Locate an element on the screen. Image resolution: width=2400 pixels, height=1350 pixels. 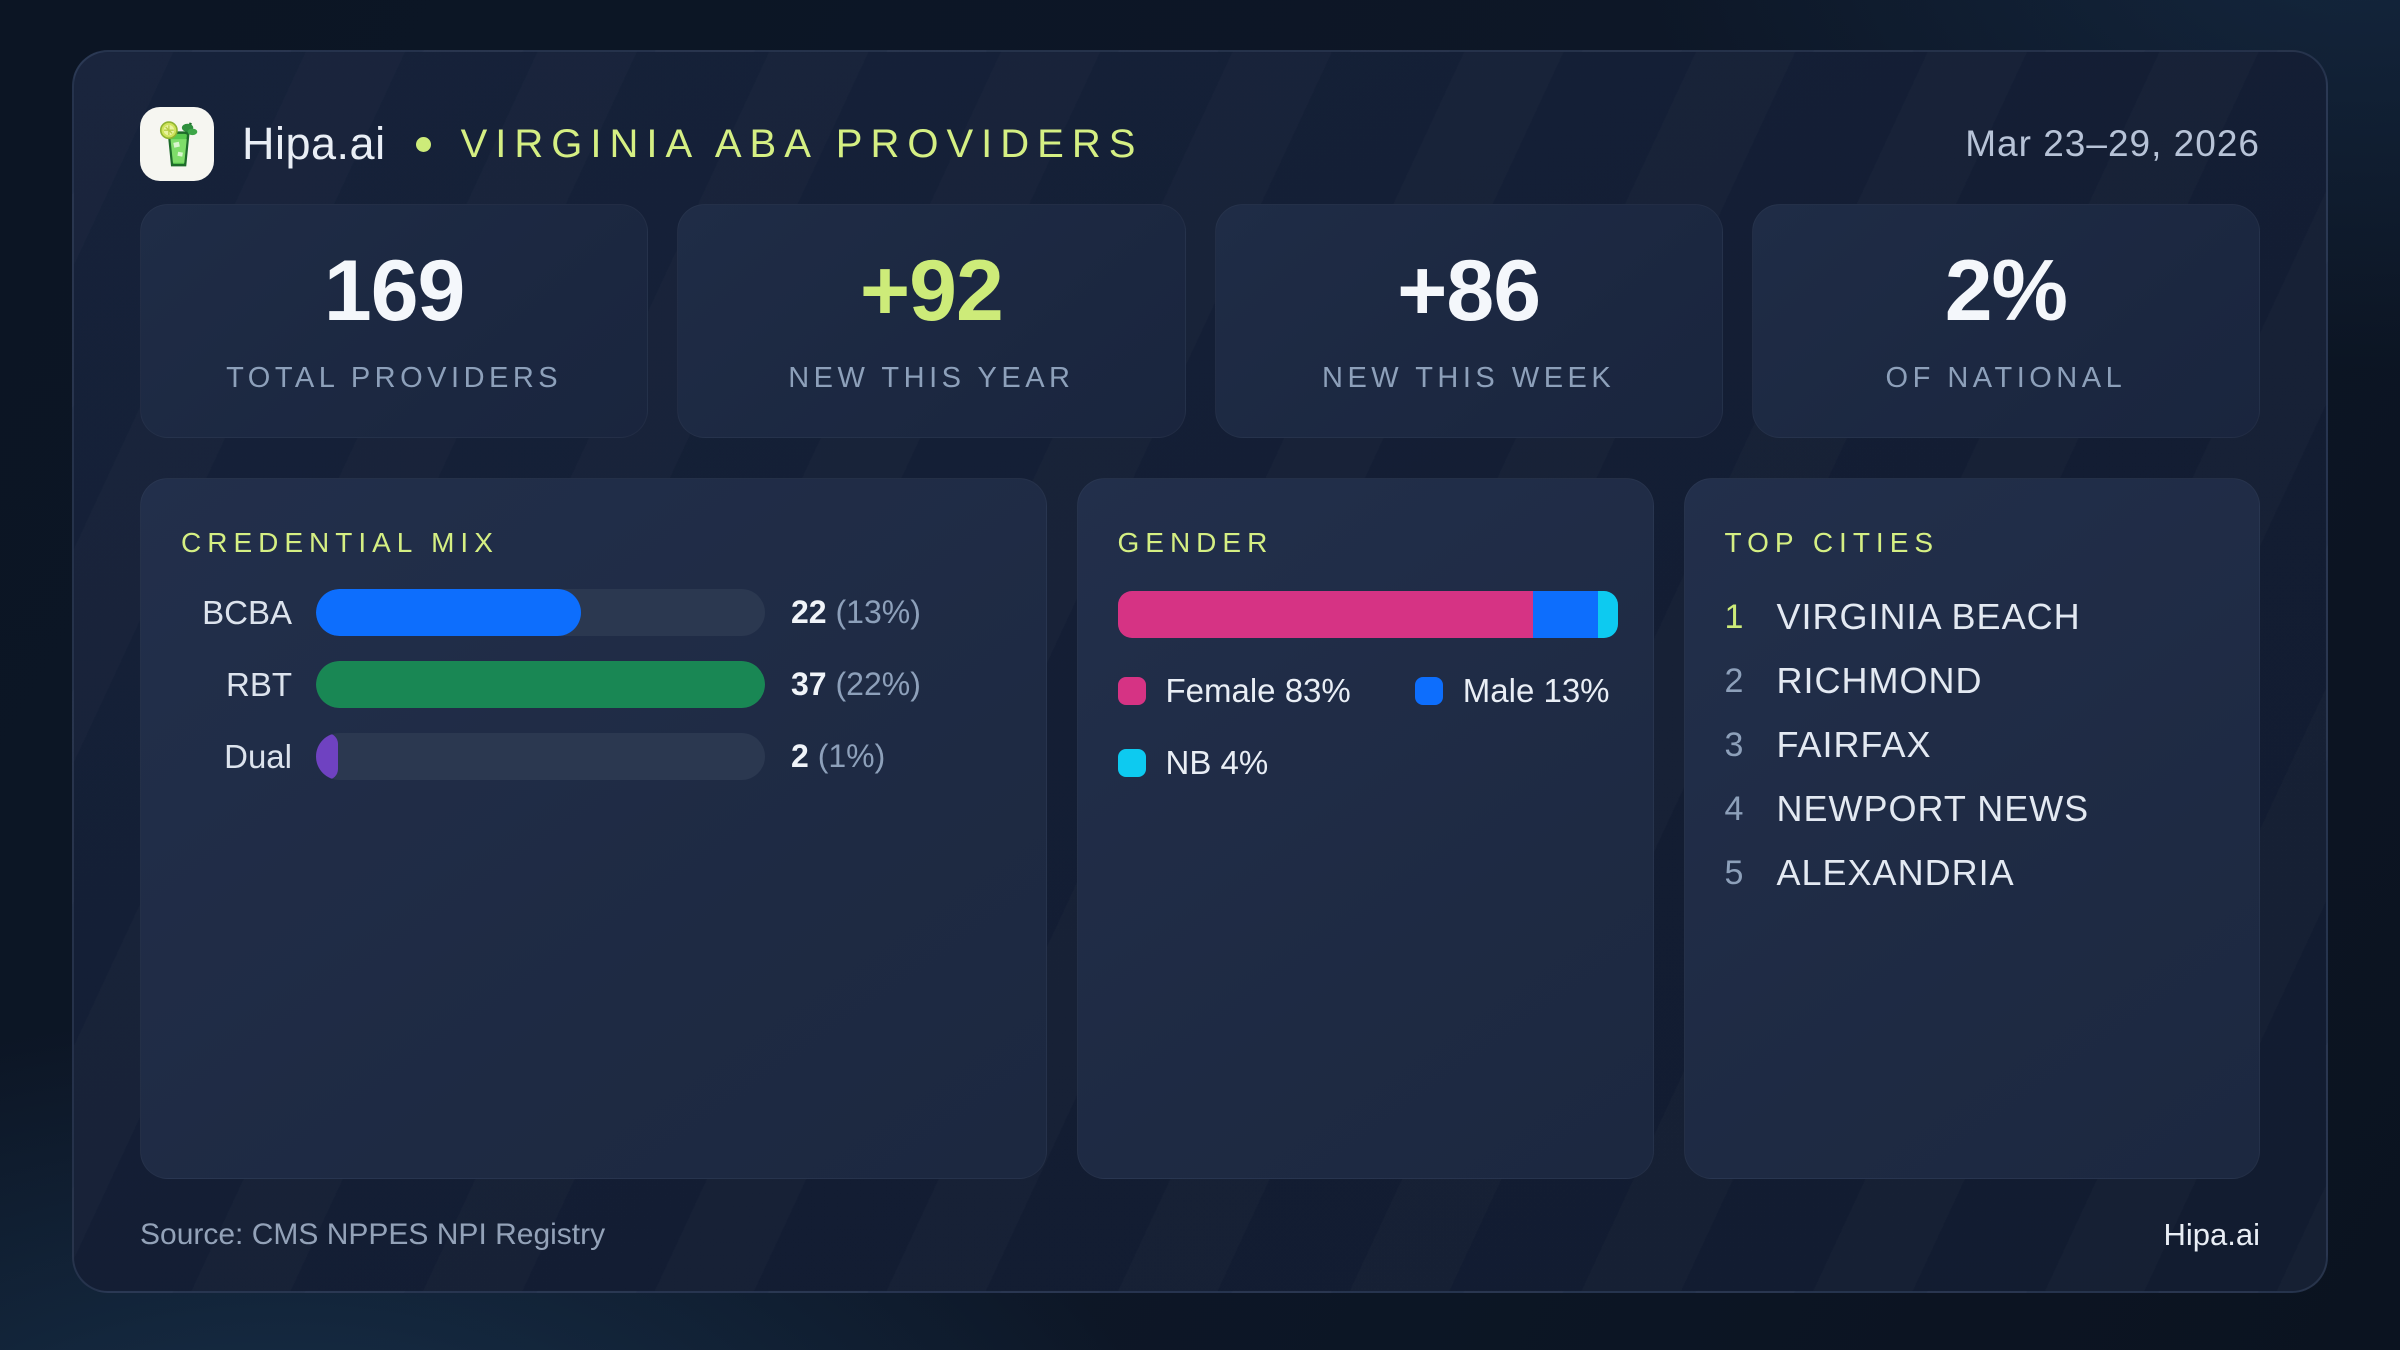
source-attribution: Source: CMS NPPES NPI Registry is located at coordinates (373, 1234).